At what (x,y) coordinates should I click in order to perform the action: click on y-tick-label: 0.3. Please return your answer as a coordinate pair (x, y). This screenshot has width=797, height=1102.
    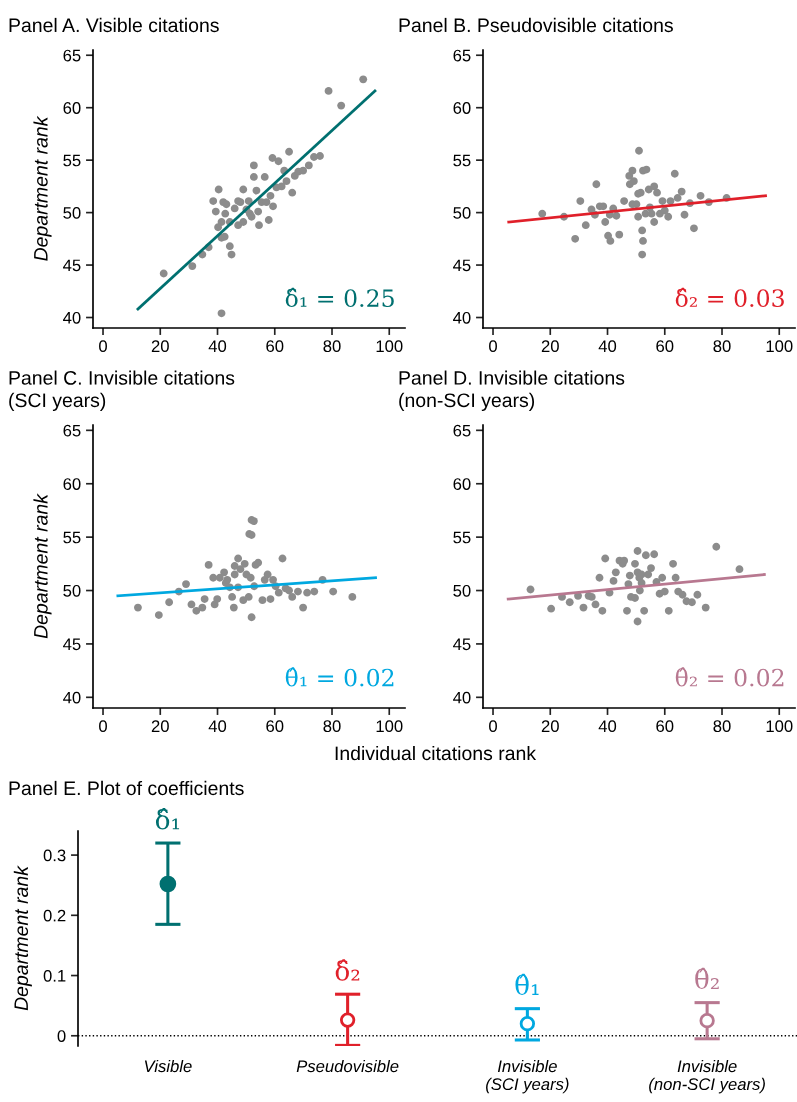
    Looking at the image, I should click on (54, 855).